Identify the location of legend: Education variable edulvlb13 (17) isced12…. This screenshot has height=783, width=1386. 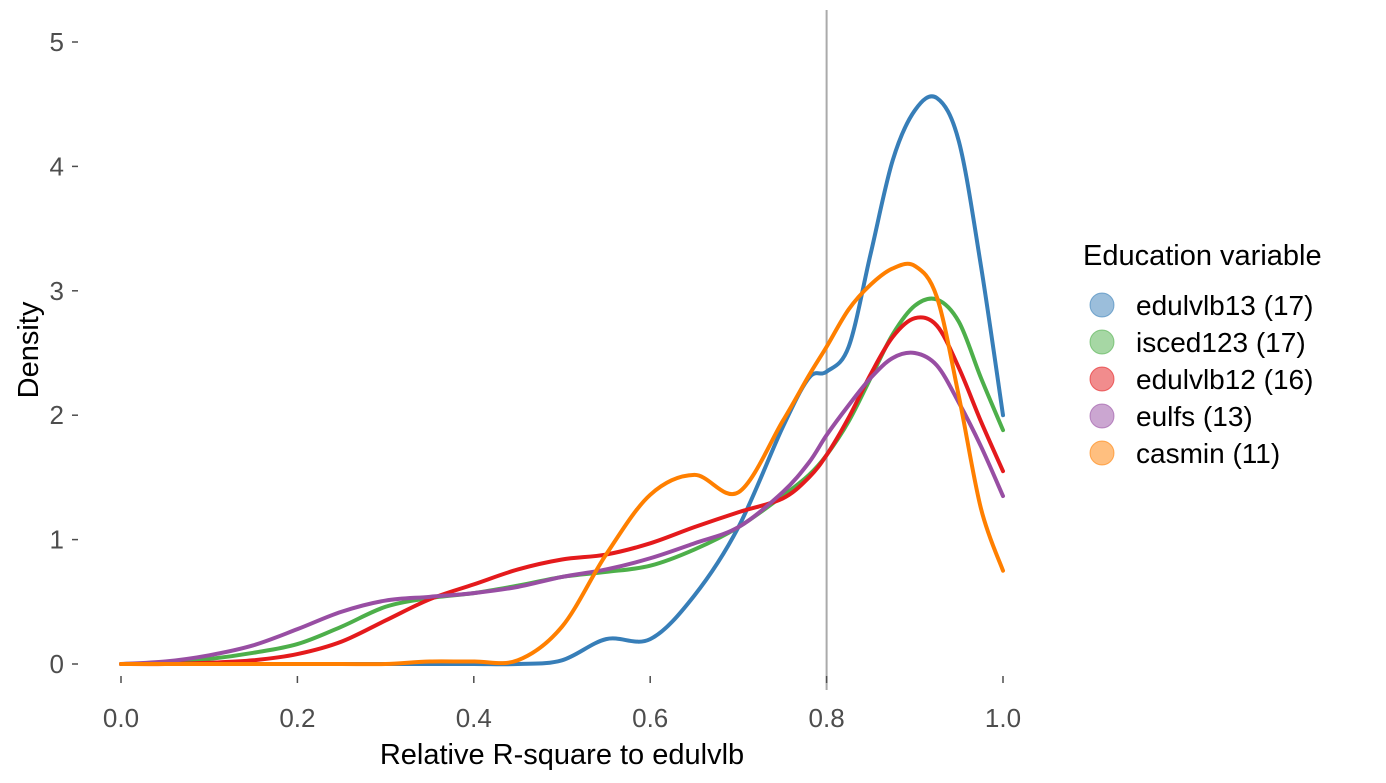
(1202, 354).